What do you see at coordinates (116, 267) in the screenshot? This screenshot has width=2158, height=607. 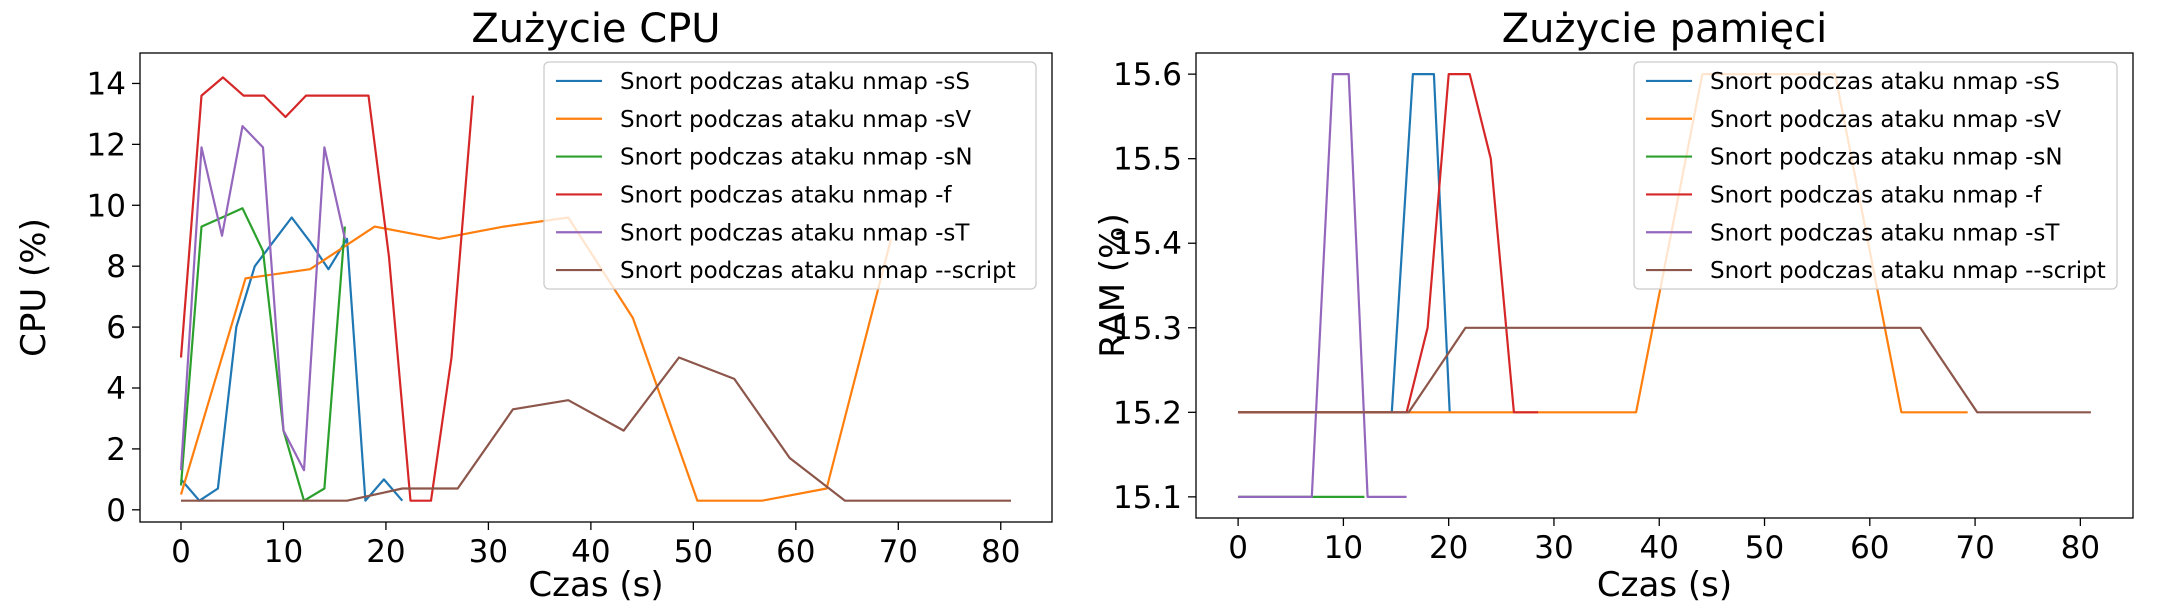 I see `y-tick-label: 8` at bounding box center [116, 267].